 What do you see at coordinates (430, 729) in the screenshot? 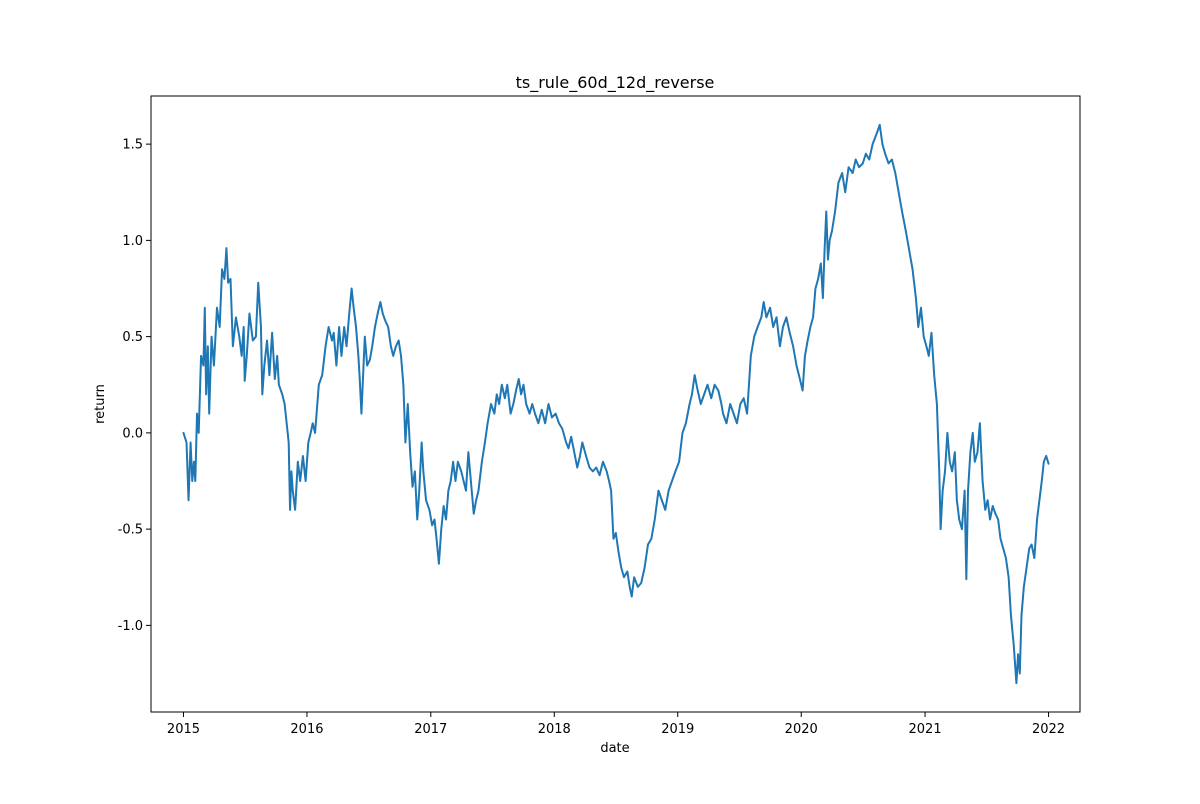
I see `x-tick-label: 2017` at bounding box center [430, 729].